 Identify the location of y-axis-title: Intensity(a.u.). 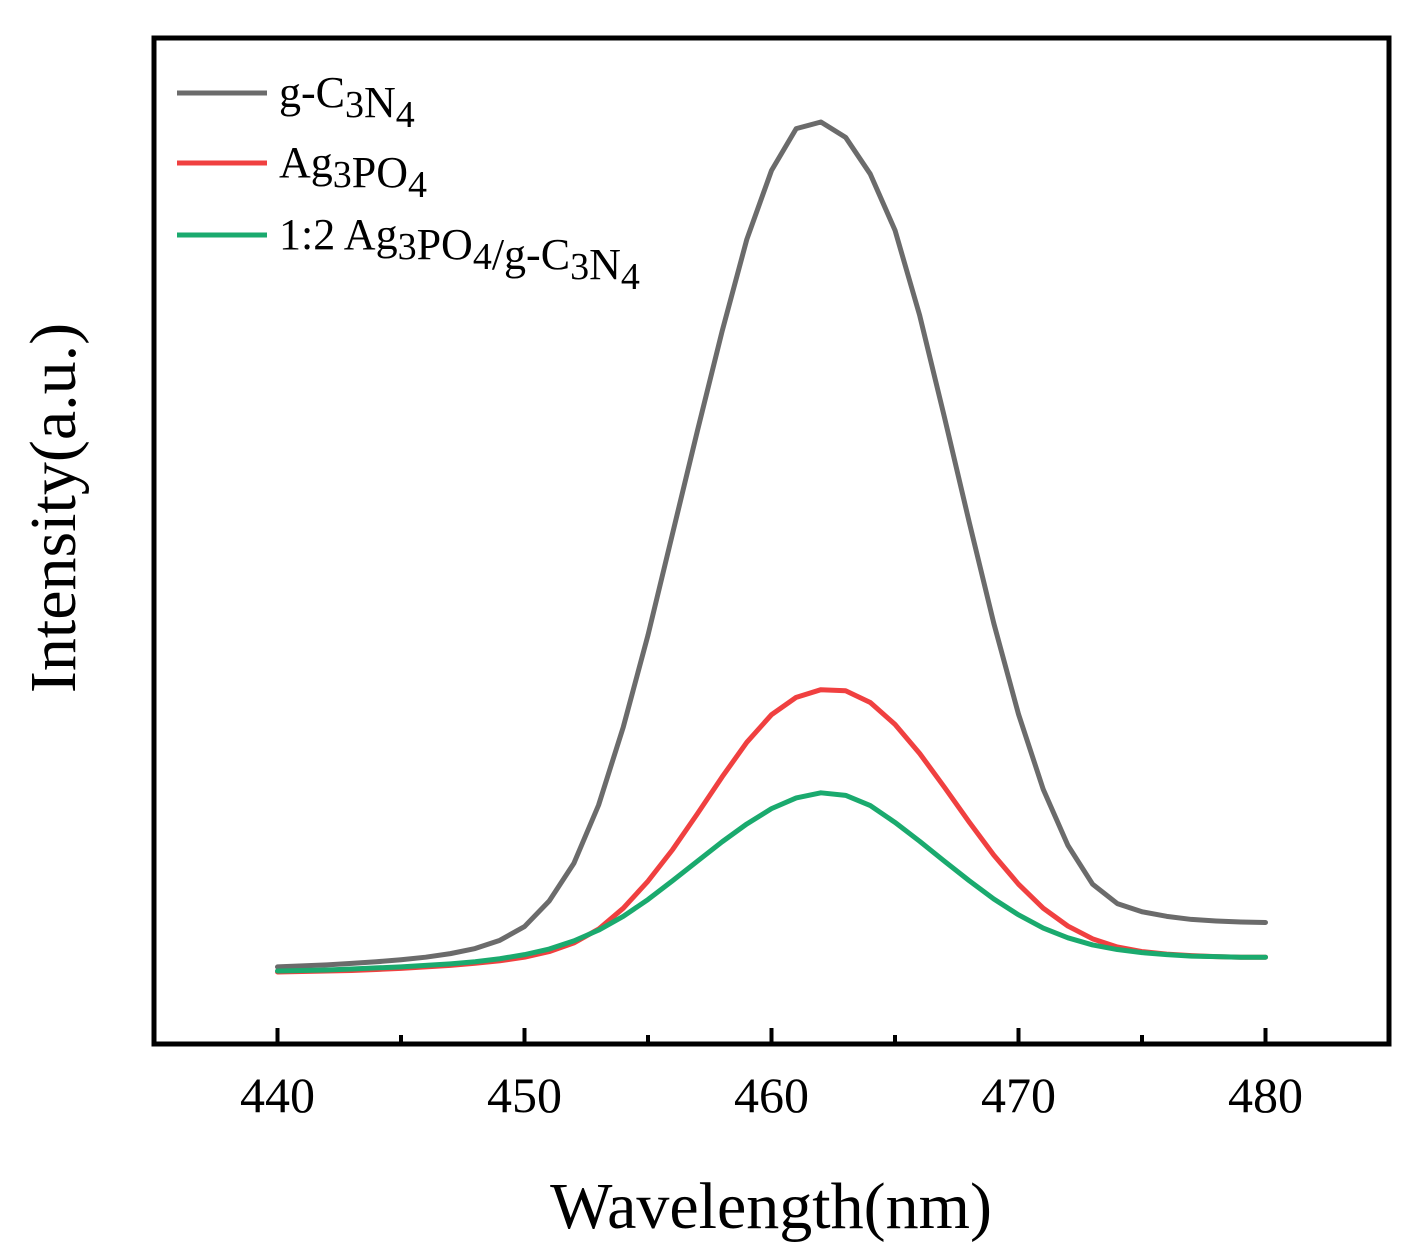
(53, 508).